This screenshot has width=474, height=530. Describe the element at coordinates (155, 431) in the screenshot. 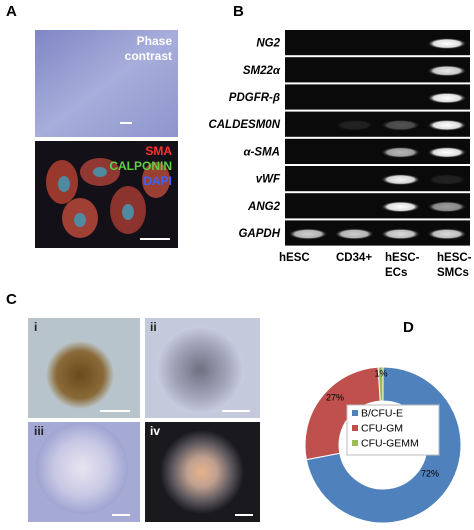

I see `sublabel: iv` at that location.